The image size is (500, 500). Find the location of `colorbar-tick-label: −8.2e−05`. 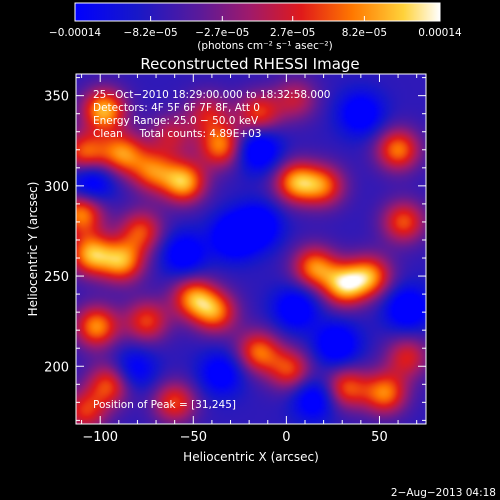

colorbar-tick-label: −8.2e−05 is located at coordinates (151, 33).